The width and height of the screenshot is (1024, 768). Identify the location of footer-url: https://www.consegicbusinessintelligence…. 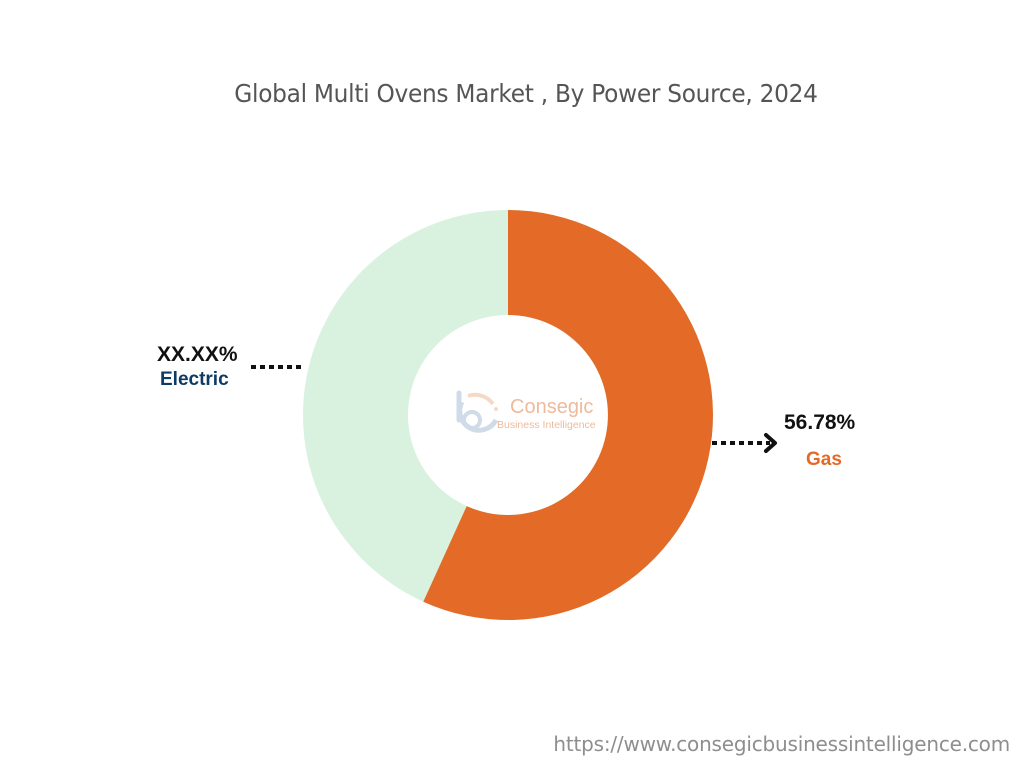
(781, 744).